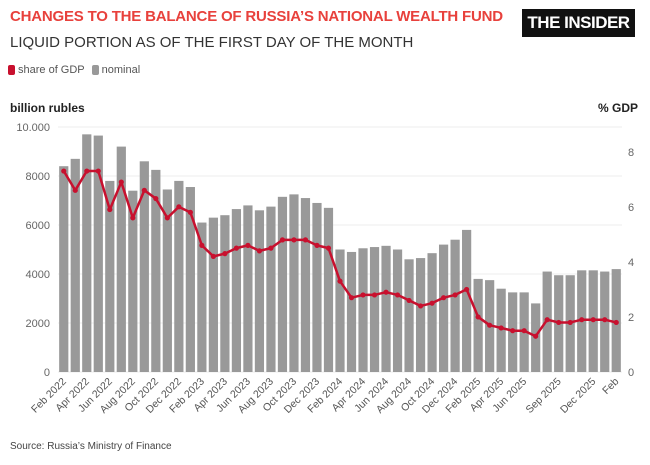  What do you see at coordinates (578, 396) in the screenshot?
I see `x-tick-label: Dec 2025` at bounding box center [578, 396].